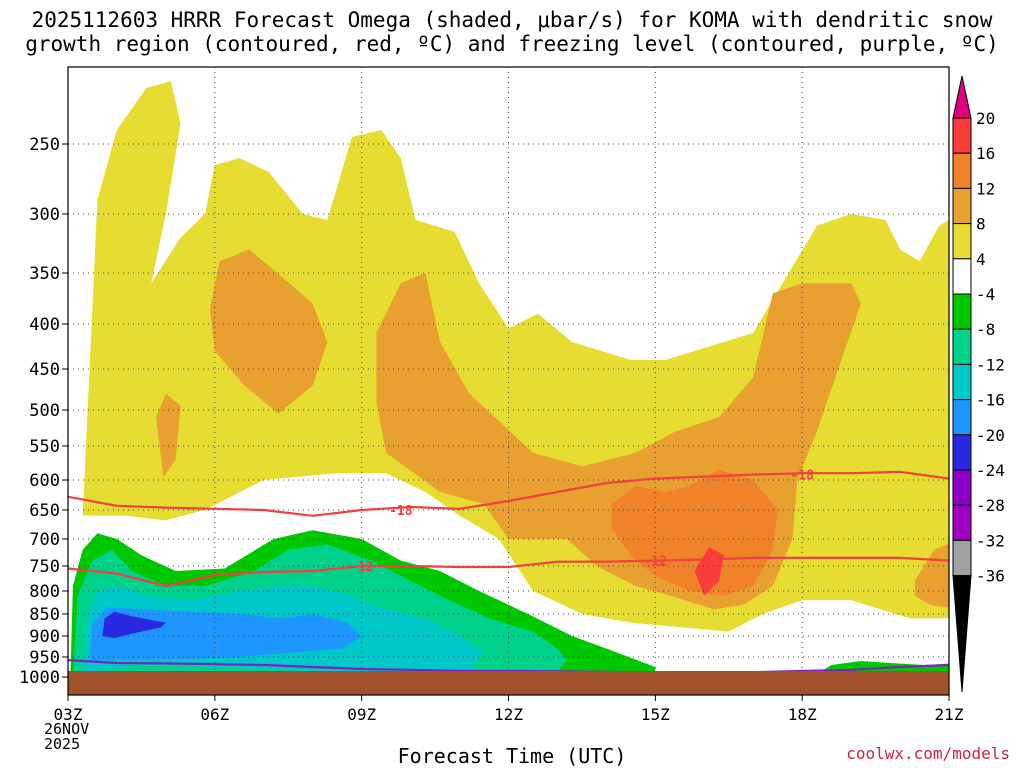  Describe the element at coordinates (44, 325) in the screenshot. I see `y-tick-label: 400` at that location.